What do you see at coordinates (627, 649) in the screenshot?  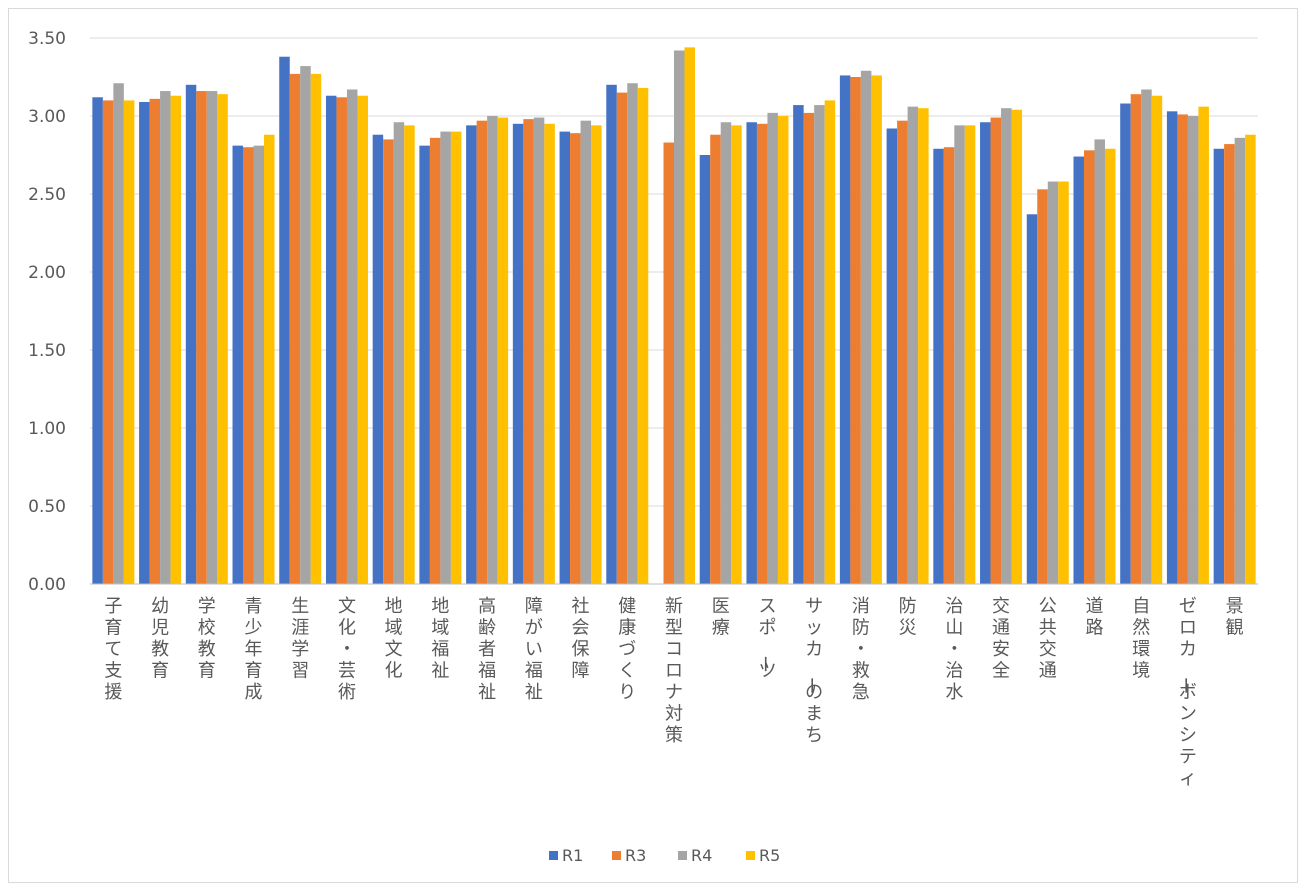 I see `x-category-label: 健康づくり` at bounding box center [627, 649].